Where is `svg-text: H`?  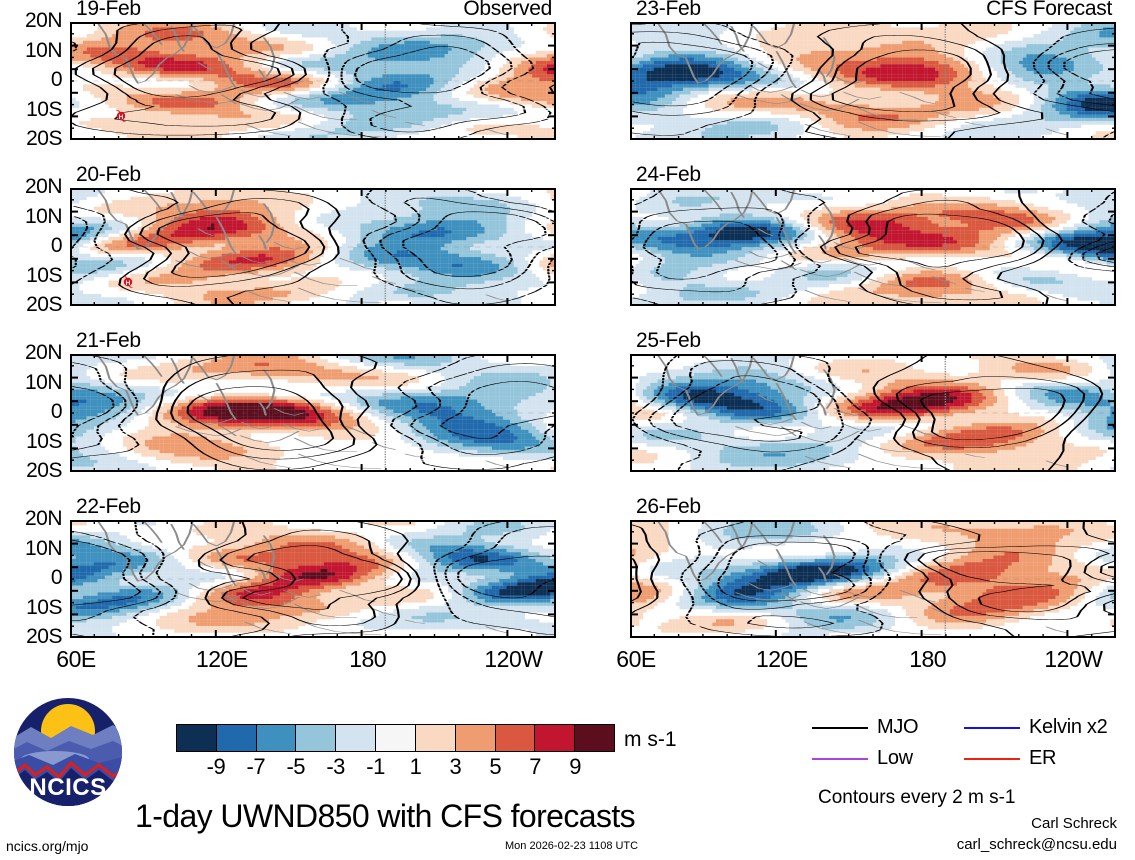 svg-text: H is located at coordinates (121, 117).